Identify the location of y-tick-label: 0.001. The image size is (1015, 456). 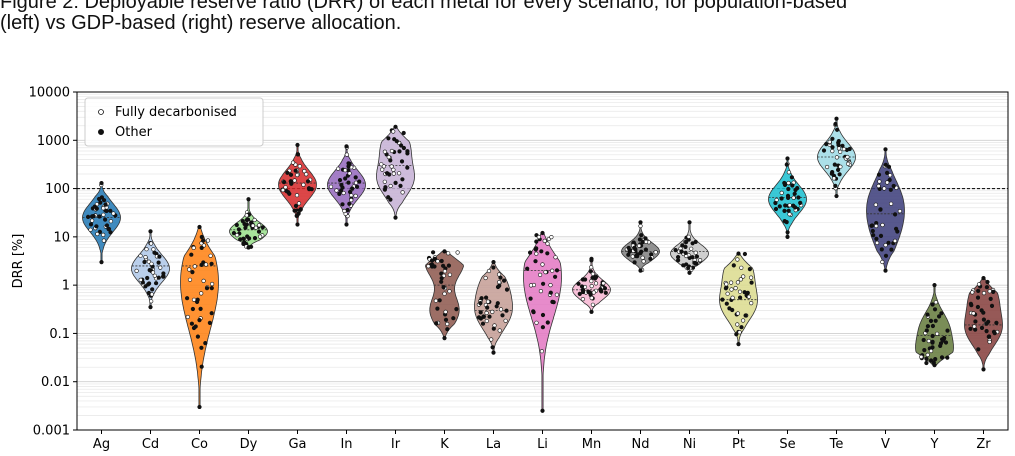
(51, 431).